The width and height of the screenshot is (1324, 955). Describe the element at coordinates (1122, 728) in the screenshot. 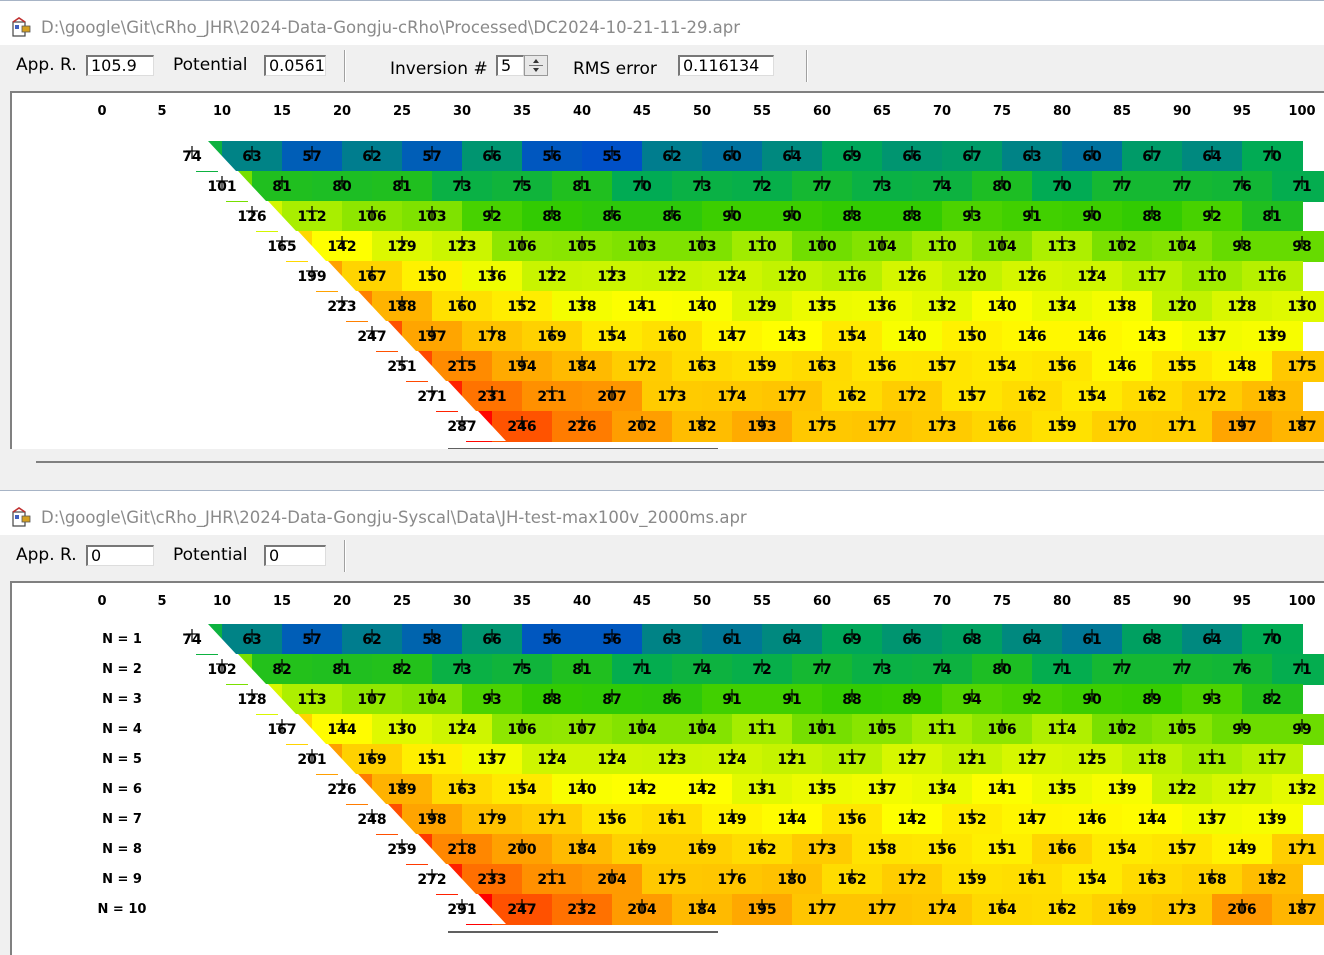

I see `data-point: 102` at that location.